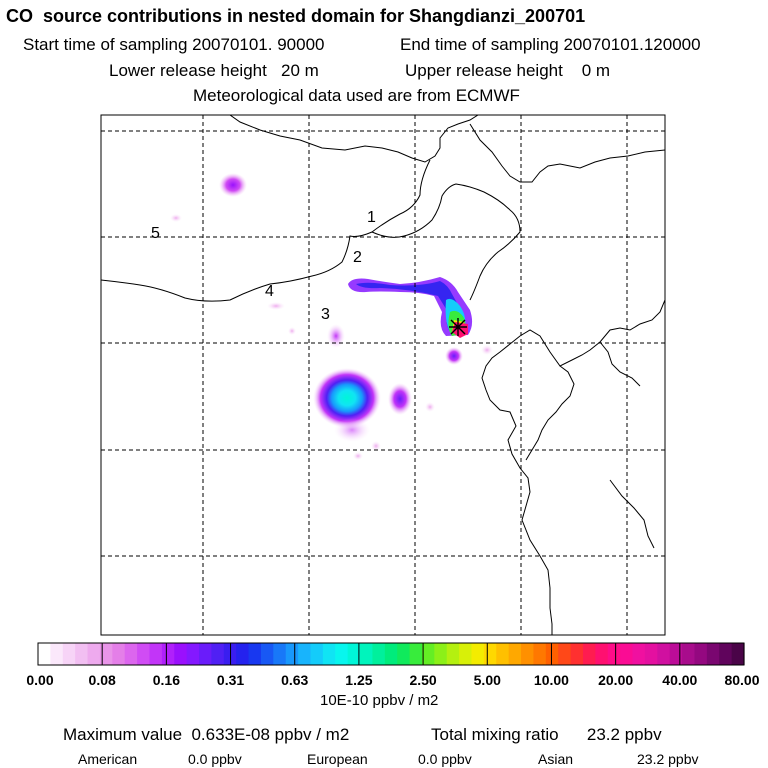  I want to click on colorbar-tick-label: 1.25, so click(358, 680).